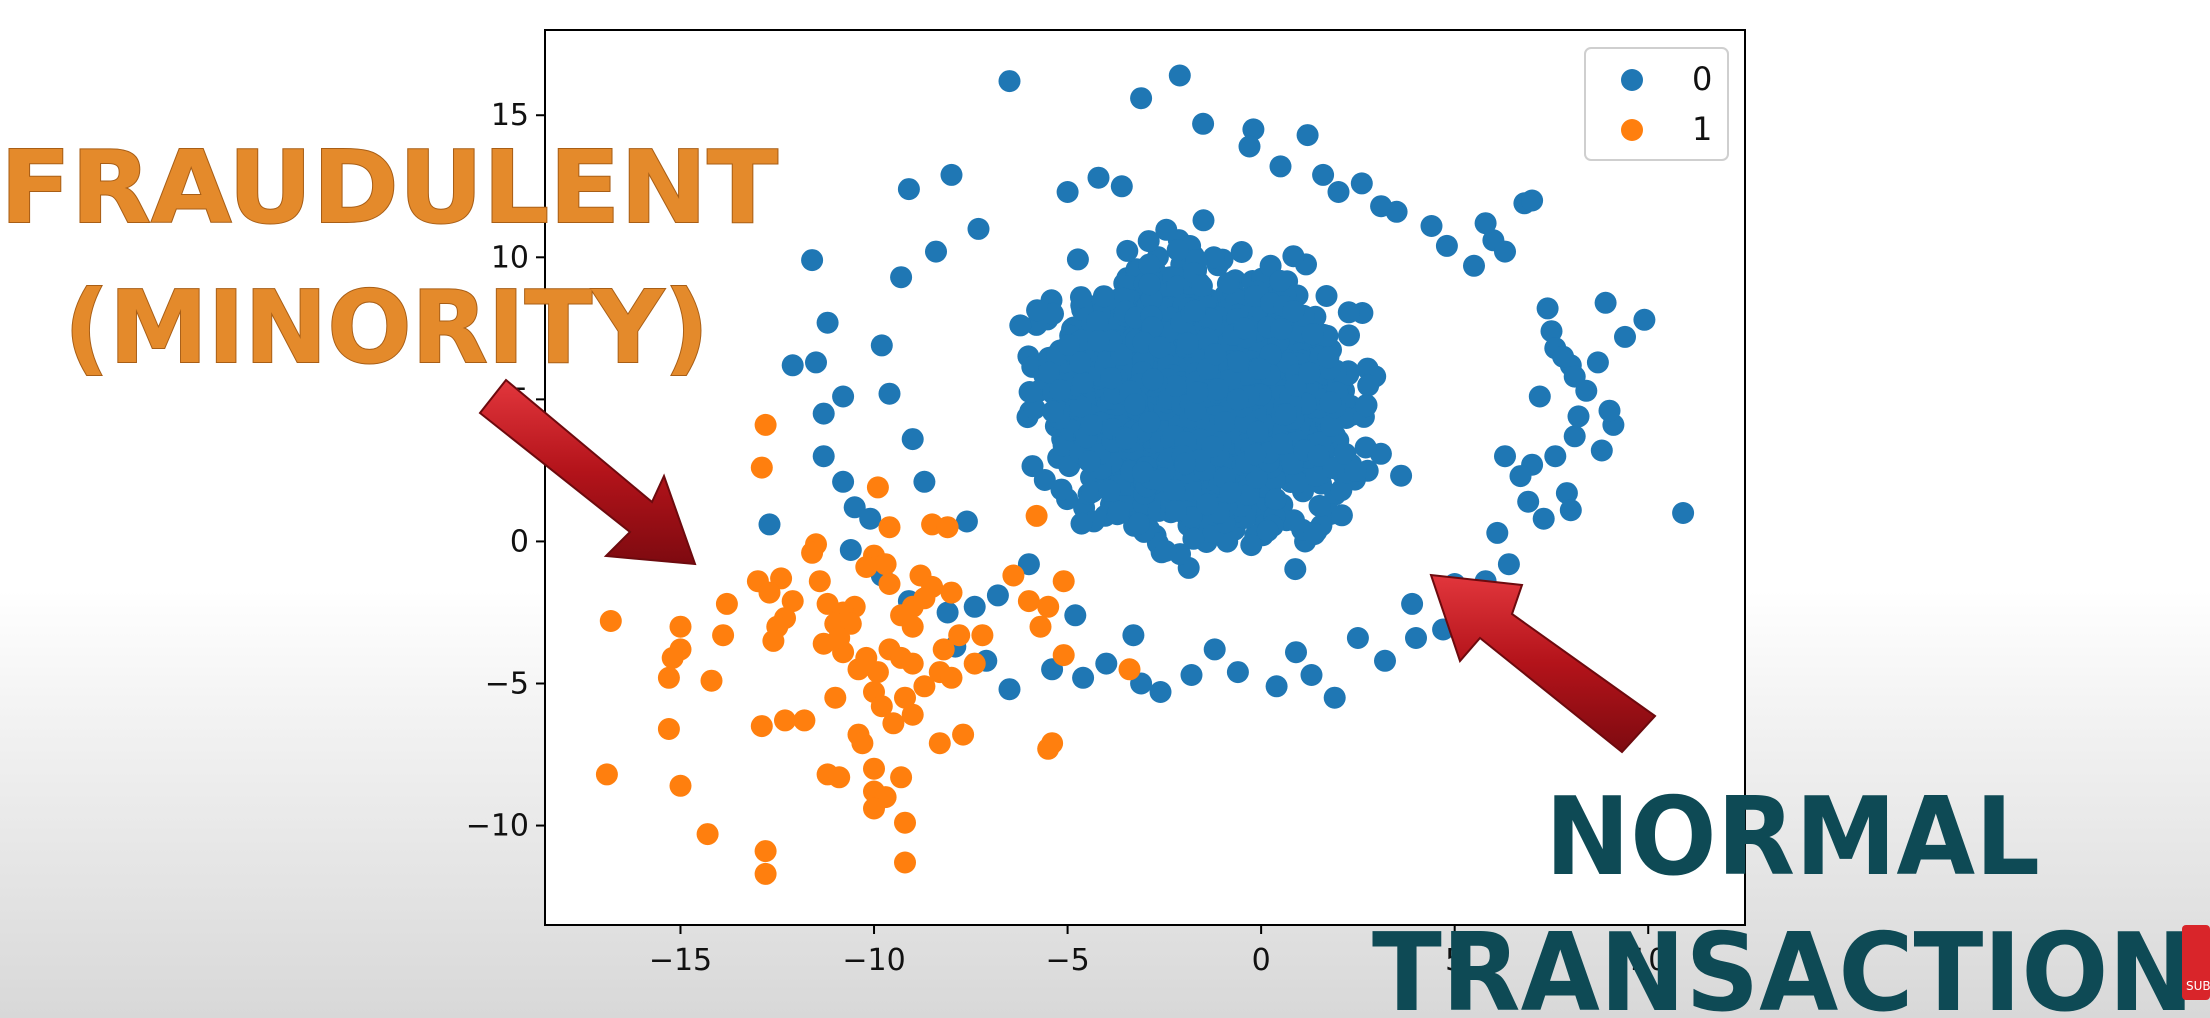  What do you see at coordinates (389, 187) in the screenshot?
I see `fraudulent-label: FRAUDULENT` at bounding box center [389, 187].